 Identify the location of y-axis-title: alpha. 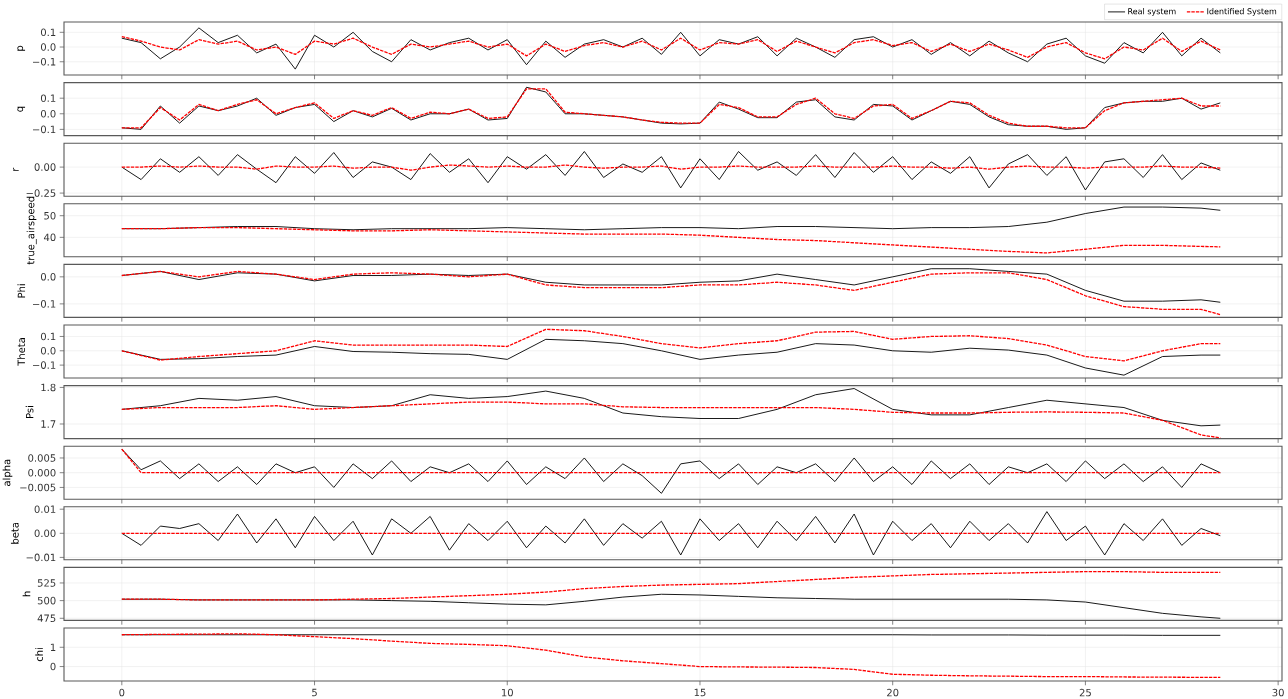
(7, 472).